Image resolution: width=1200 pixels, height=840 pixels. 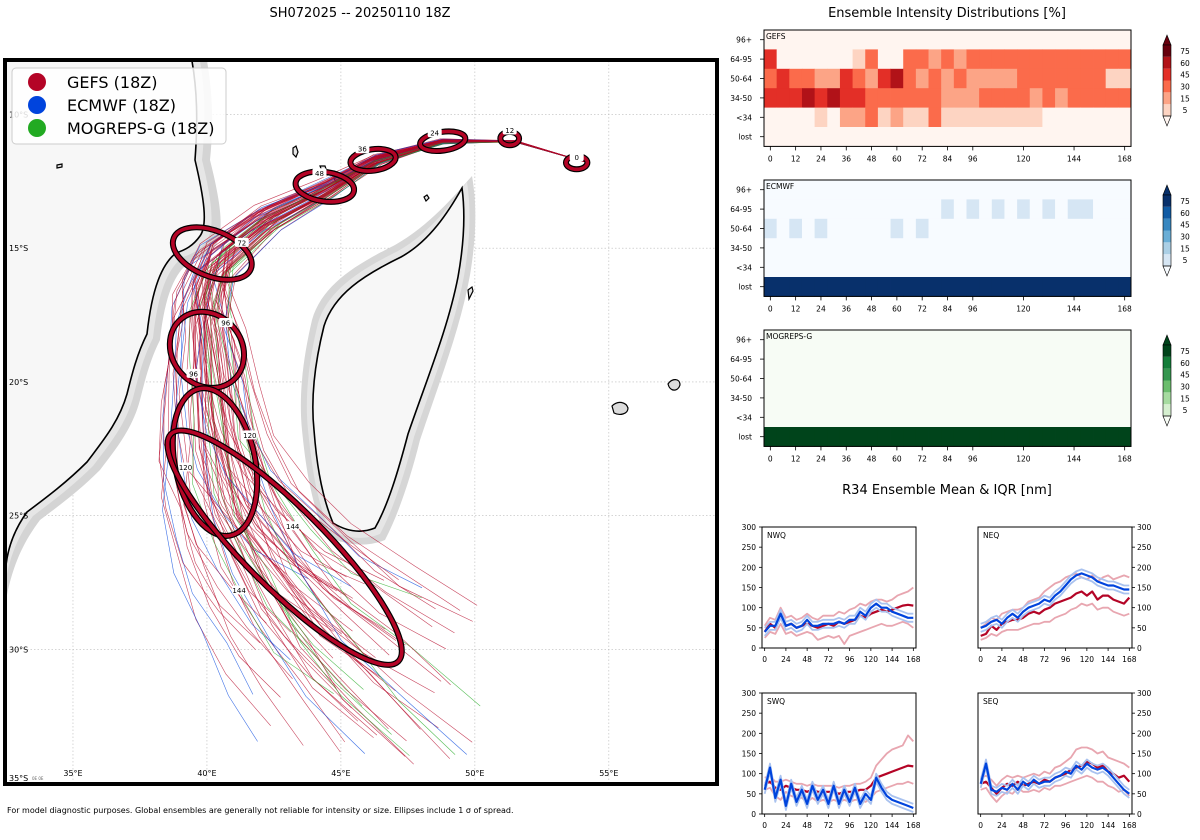 What do you see at coordinates (744, 340) in the screenshot?
I see `heatmap-row-label: 96+` at bounding box center [744, 340].